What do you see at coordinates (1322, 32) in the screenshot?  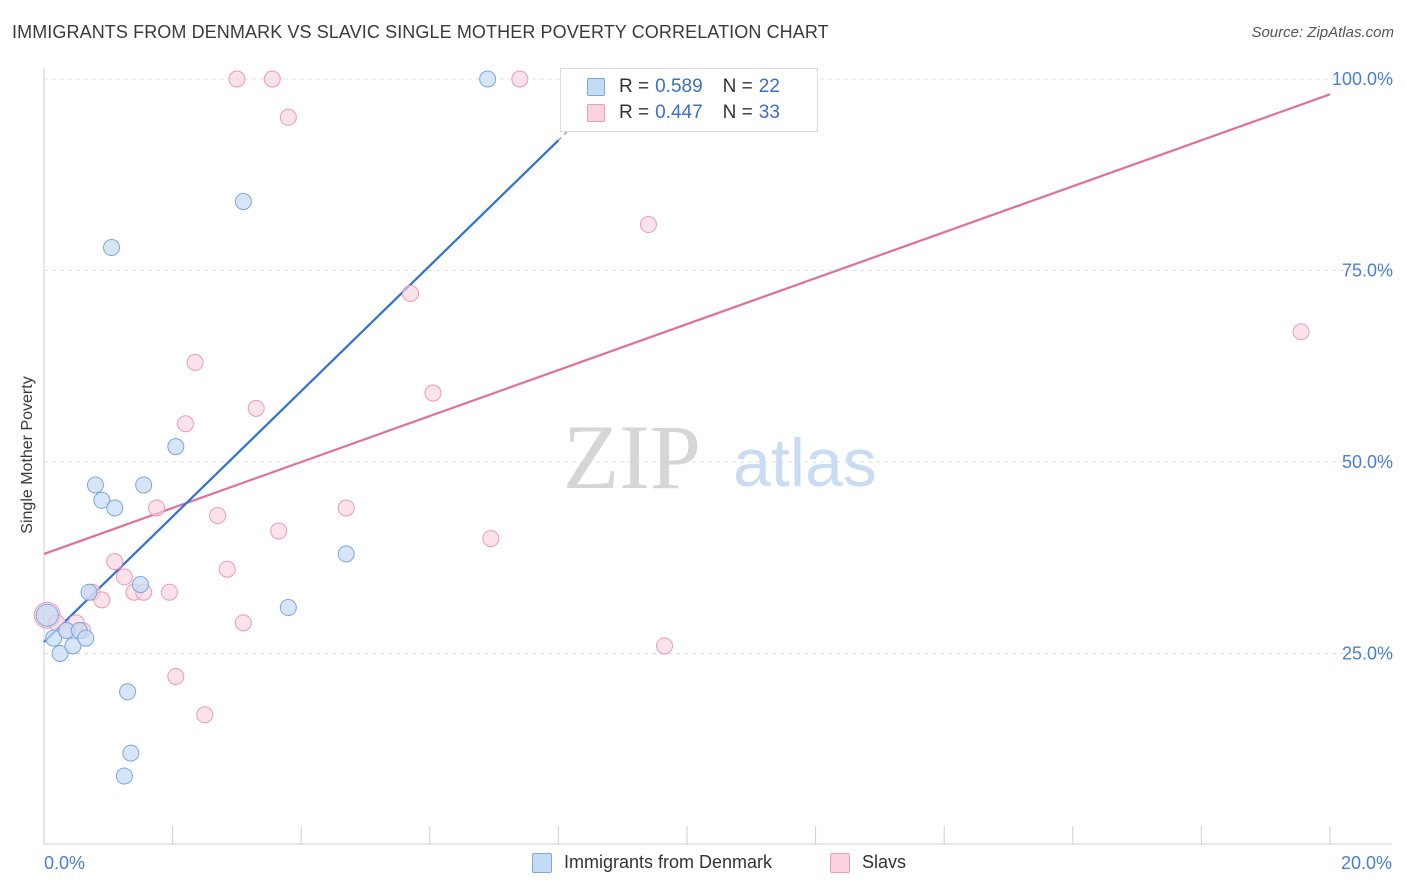 I see `source-label: Source: ZipAtlas.com` at bounding box center [1322, 32].